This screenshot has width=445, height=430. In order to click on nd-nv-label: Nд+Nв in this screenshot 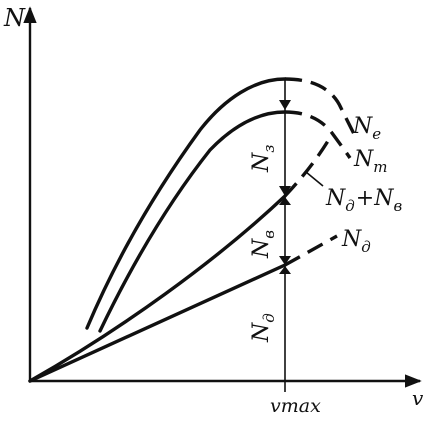, I will do `click(363, 200)`.